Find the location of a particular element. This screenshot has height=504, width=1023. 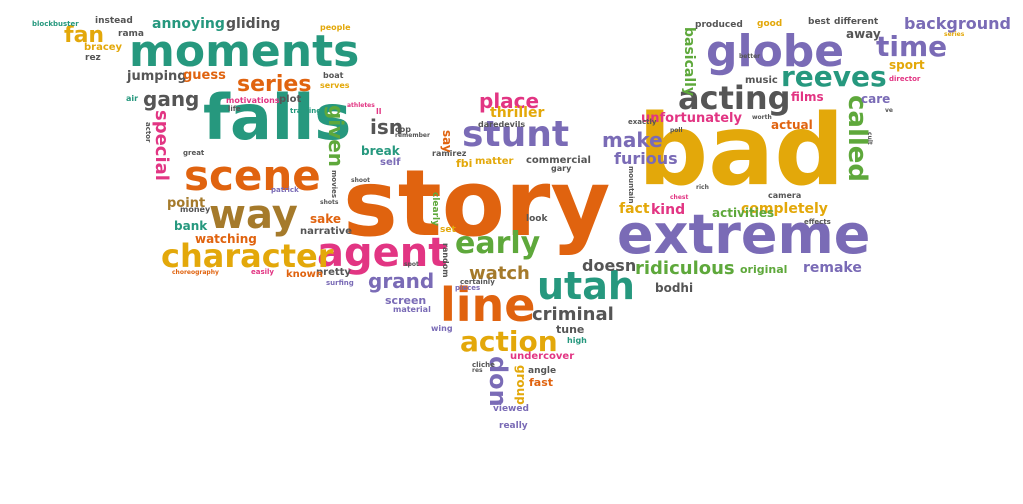

word-different: different is located at coordinates (856, 22).